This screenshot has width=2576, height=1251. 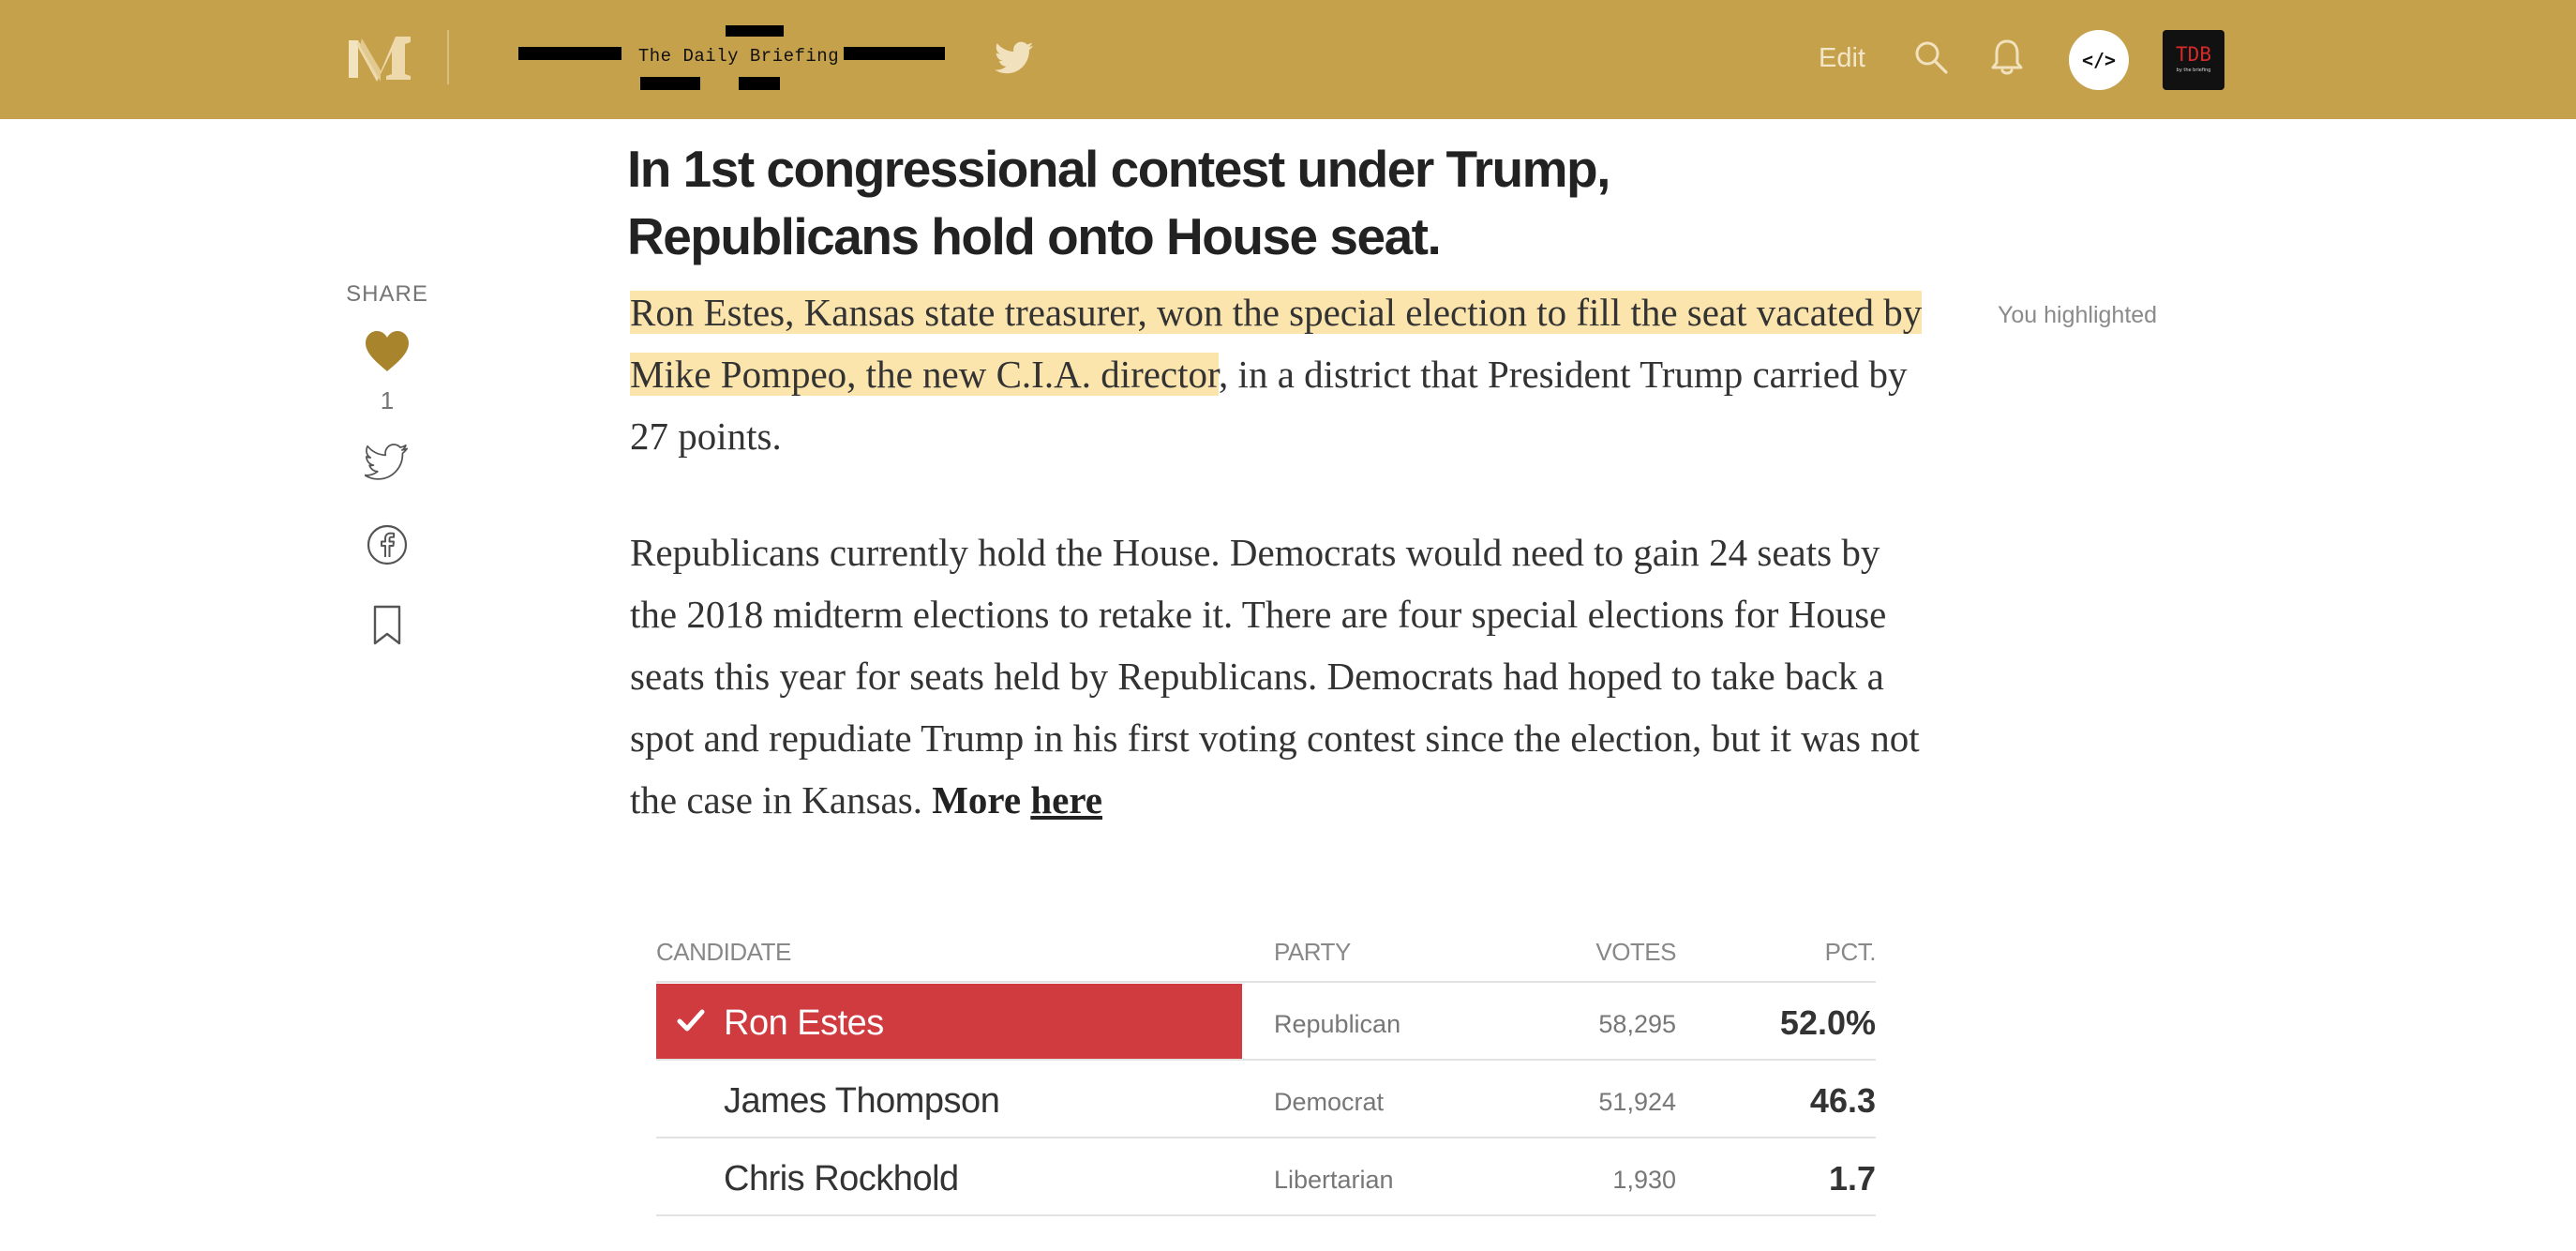 I want to click on candidate-cell: Chris Rockhold, so click(x=949, y=1176).